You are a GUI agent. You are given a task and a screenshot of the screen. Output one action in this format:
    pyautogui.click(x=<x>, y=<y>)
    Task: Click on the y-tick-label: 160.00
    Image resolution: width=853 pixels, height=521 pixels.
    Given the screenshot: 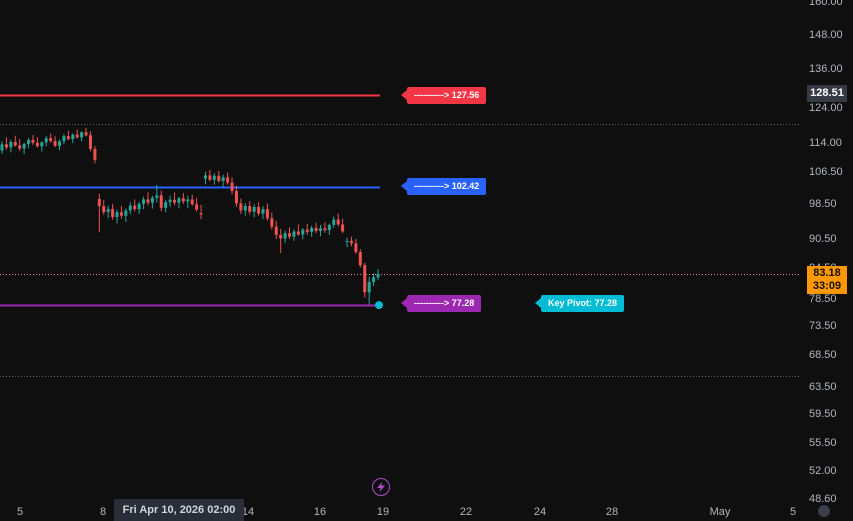 What is the action you would take?
    pyautogui.click(x=826, y=4)
    